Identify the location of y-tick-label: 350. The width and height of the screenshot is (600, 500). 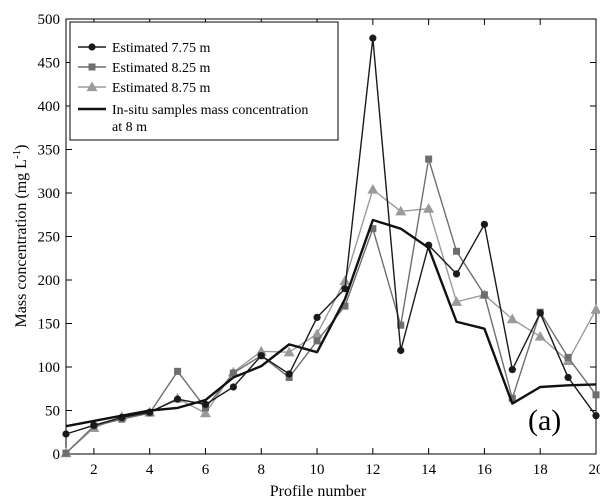
(49, 151).